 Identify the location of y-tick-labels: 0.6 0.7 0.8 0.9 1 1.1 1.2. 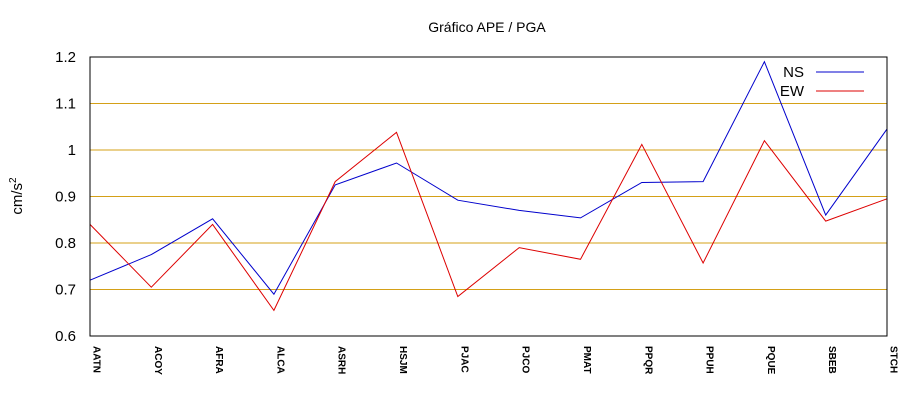
(65, 197).